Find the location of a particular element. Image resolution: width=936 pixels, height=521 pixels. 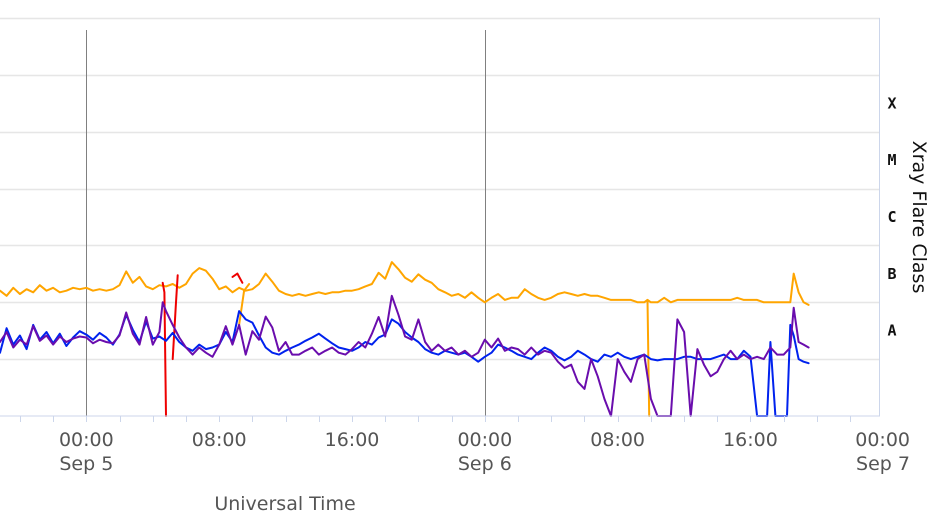

flare-class-label-c: C is located at coordinates (891, 217).